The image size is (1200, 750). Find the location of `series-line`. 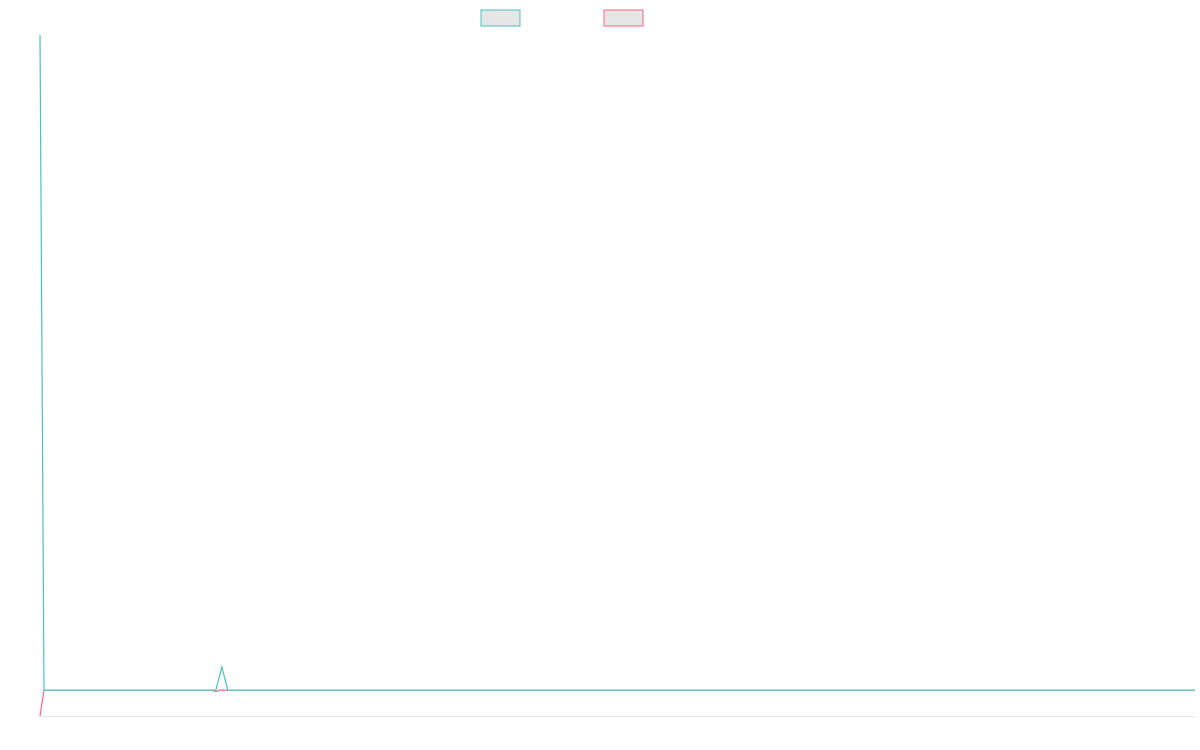

series-line is located at coordinates (617, 703).